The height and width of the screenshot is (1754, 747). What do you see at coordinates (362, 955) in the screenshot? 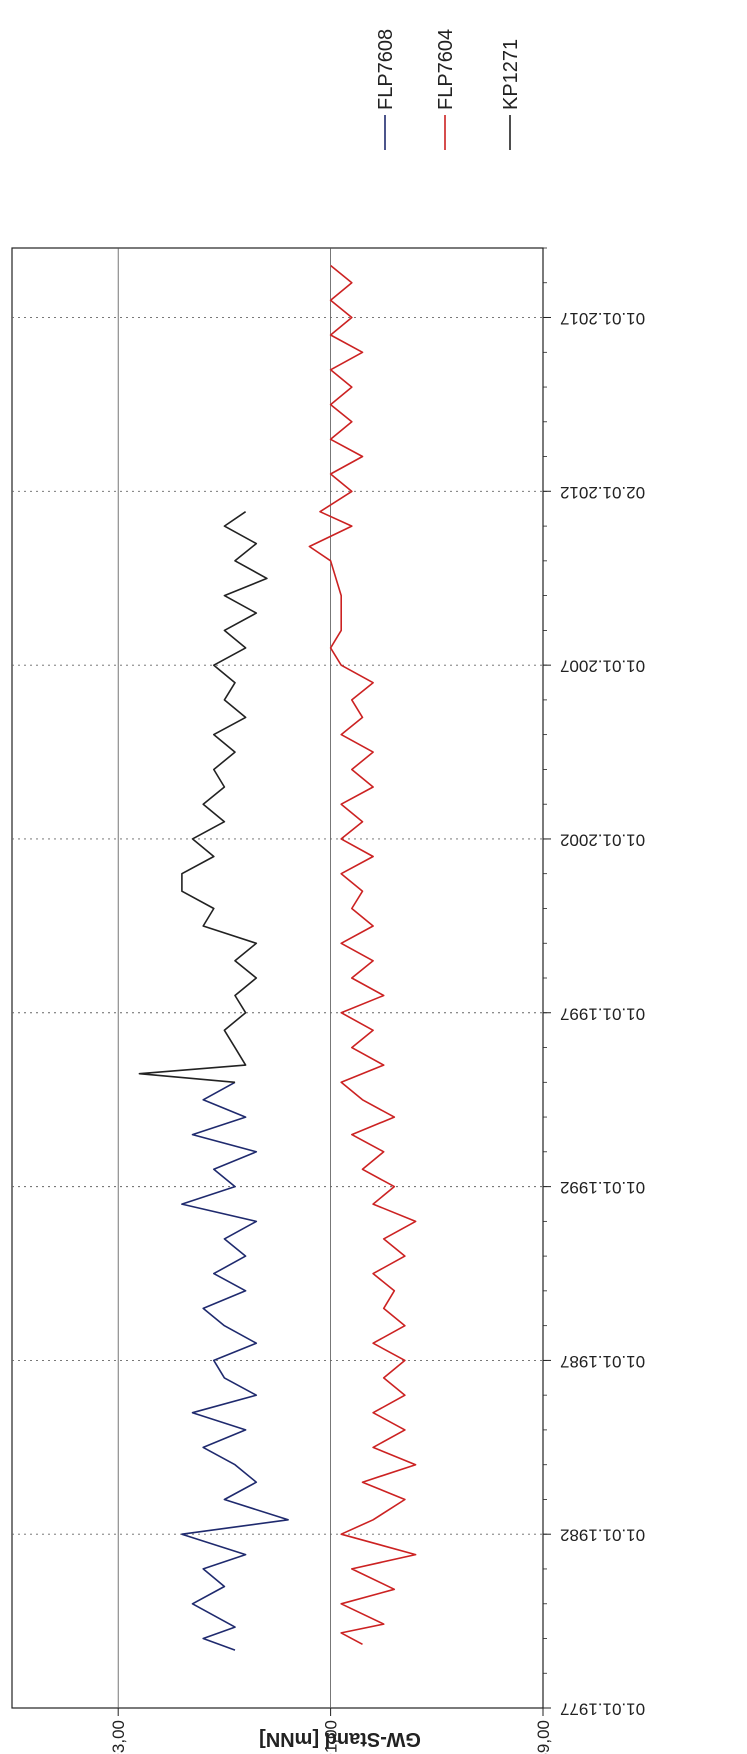
I see `series-line-flp7604` at bounding box center [362, 955].